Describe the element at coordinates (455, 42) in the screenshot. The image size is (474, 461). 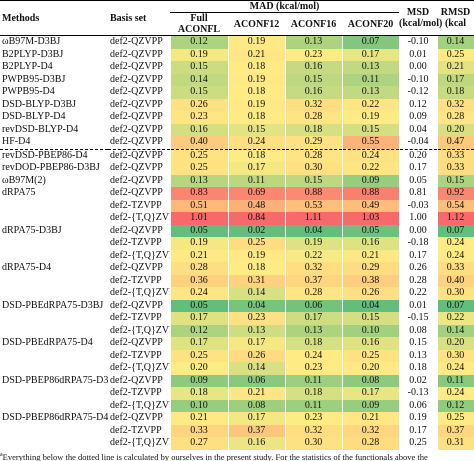
I see `value-cell: 0.14` at that location.